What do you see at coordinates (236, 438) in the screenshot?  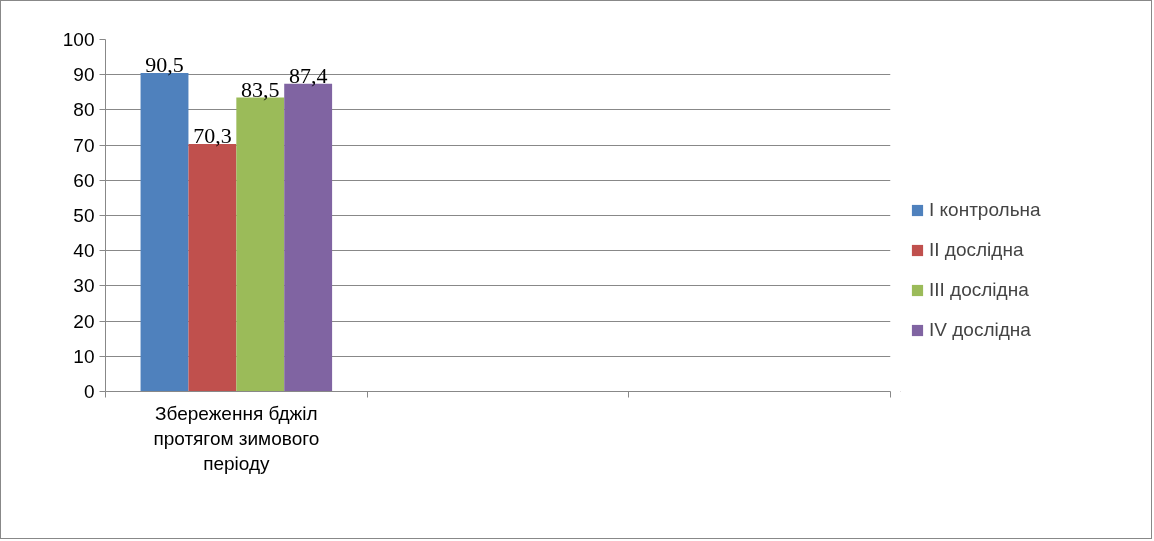 I see `x-tick-label: Збереження бджіл протягом зимового періоду` at bounding box center [236, 438].